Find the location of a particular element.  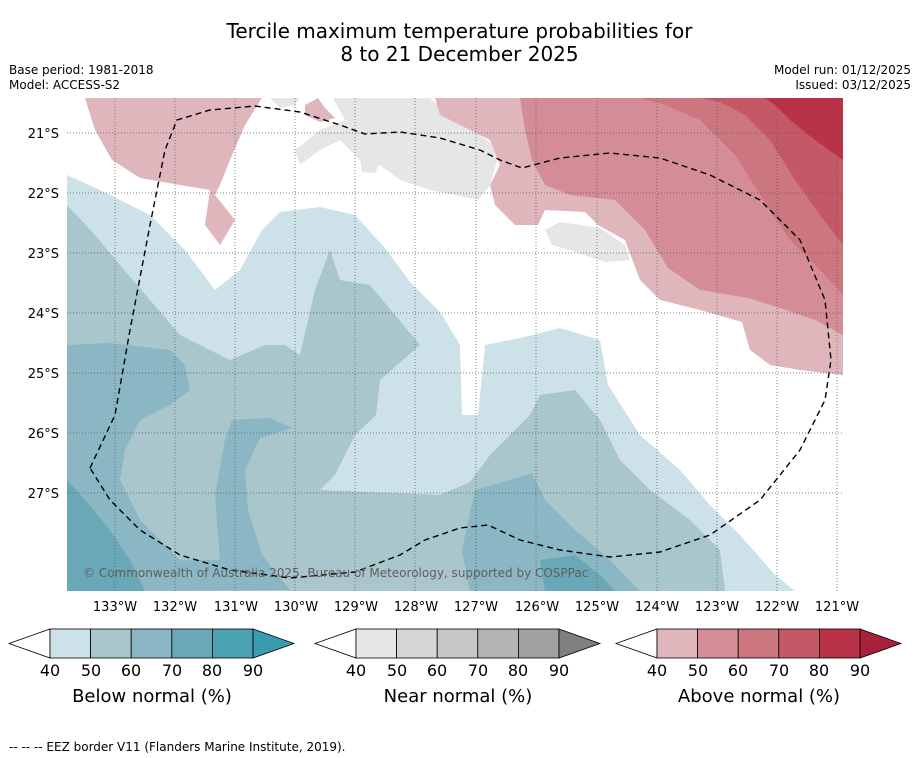

model-name: Model: ACCESS-S2 is located at coordinates (65, 85).